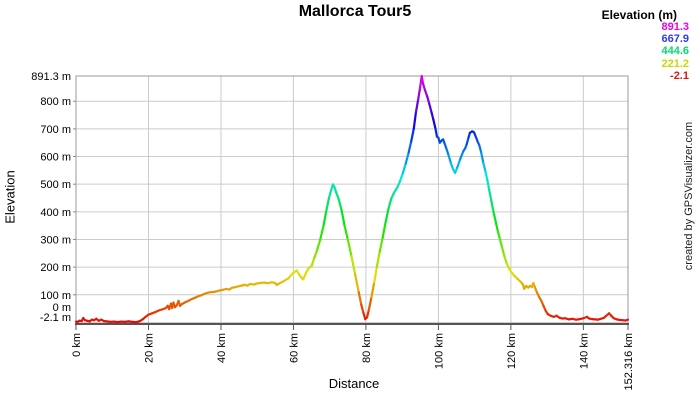 Image resolution: width=700 pixels, height=400 pixels. What do you see at coordinates (294, 348) in the screenshot?
I see `x-tick-label: 60 km` at bounding box center [294, 348].